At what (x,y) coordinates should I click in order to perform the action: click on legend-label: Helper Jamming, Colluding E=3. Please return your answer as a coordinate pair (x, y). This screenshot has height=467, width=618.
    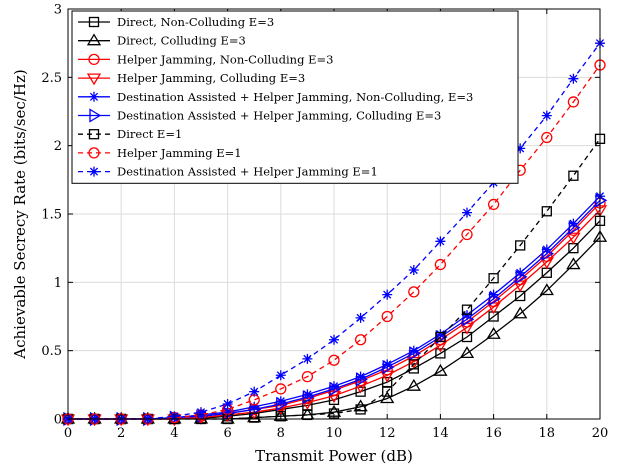
    Looking at the image, I should click on (211, 78).